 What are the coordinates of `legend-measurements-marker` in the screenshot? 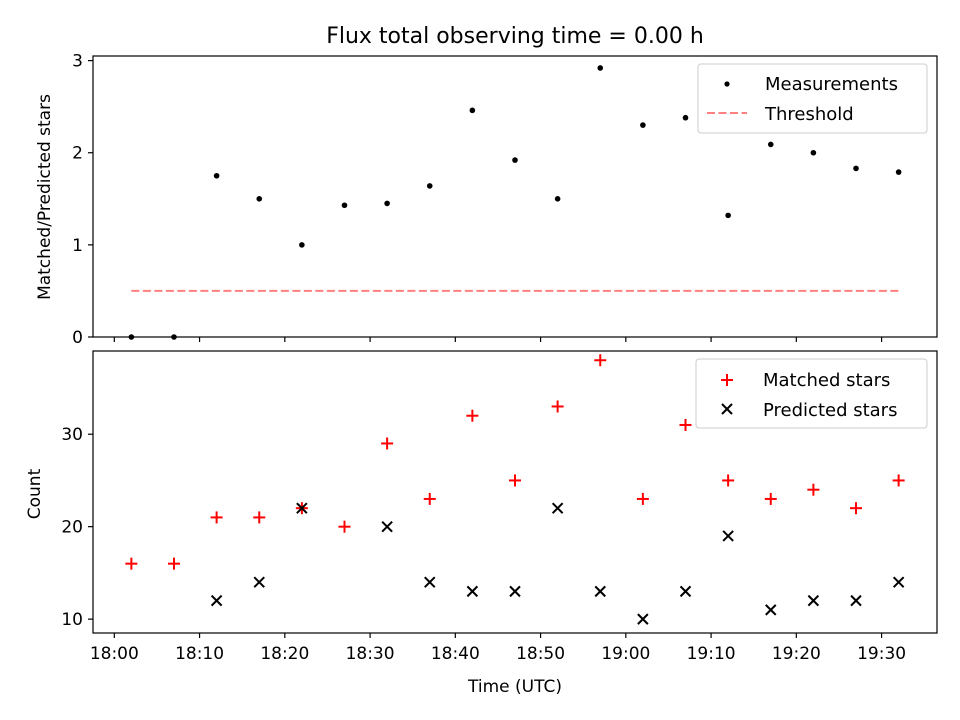 It's located at (727, 84).